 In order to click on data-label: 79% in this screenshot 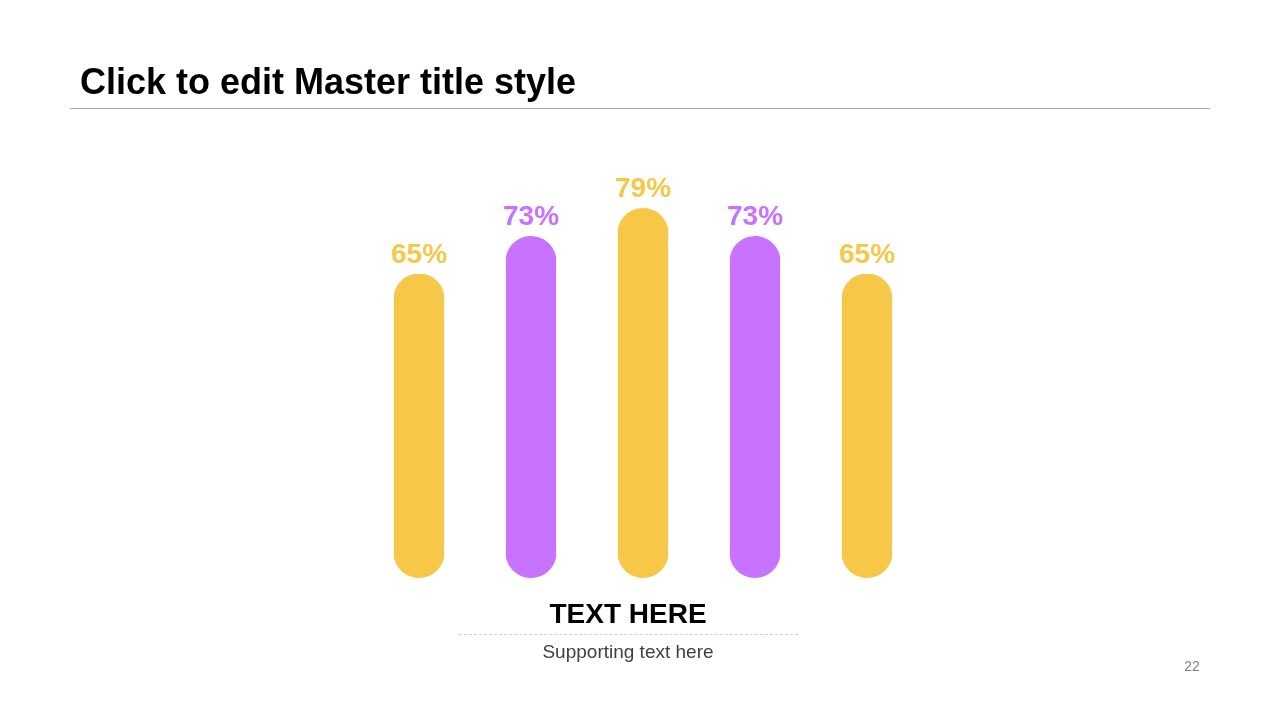, I will do `click(643, 187)`.